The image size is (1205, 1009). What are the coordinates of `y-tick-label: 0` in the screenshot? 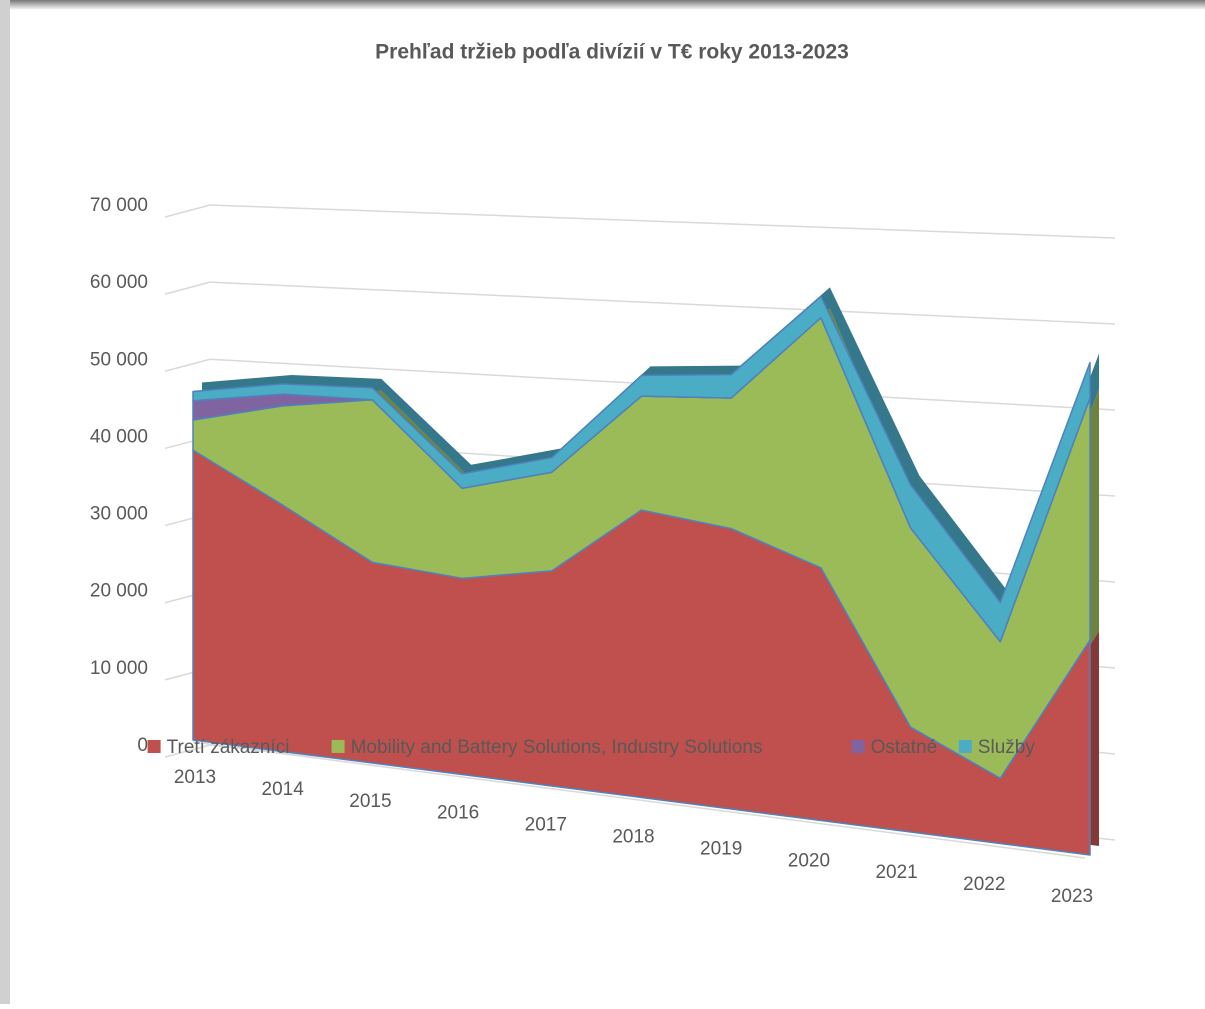 It's located at (142, 745).